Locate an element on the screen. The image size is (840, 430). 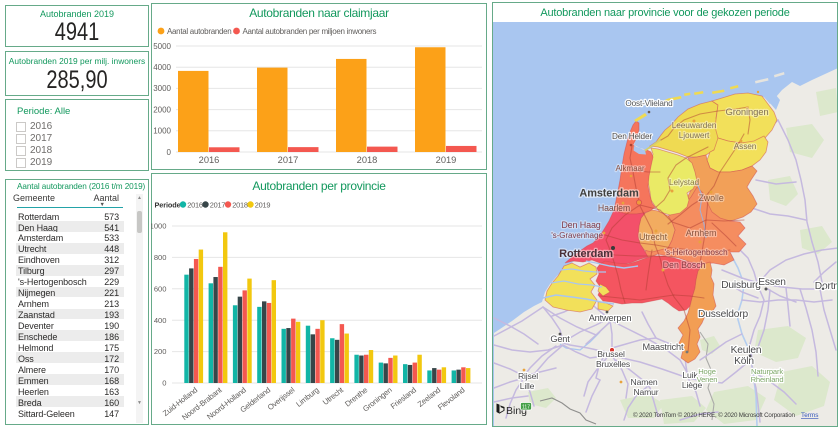
svg-text: Oost-Vlieland is located at coordinates (649, 103).